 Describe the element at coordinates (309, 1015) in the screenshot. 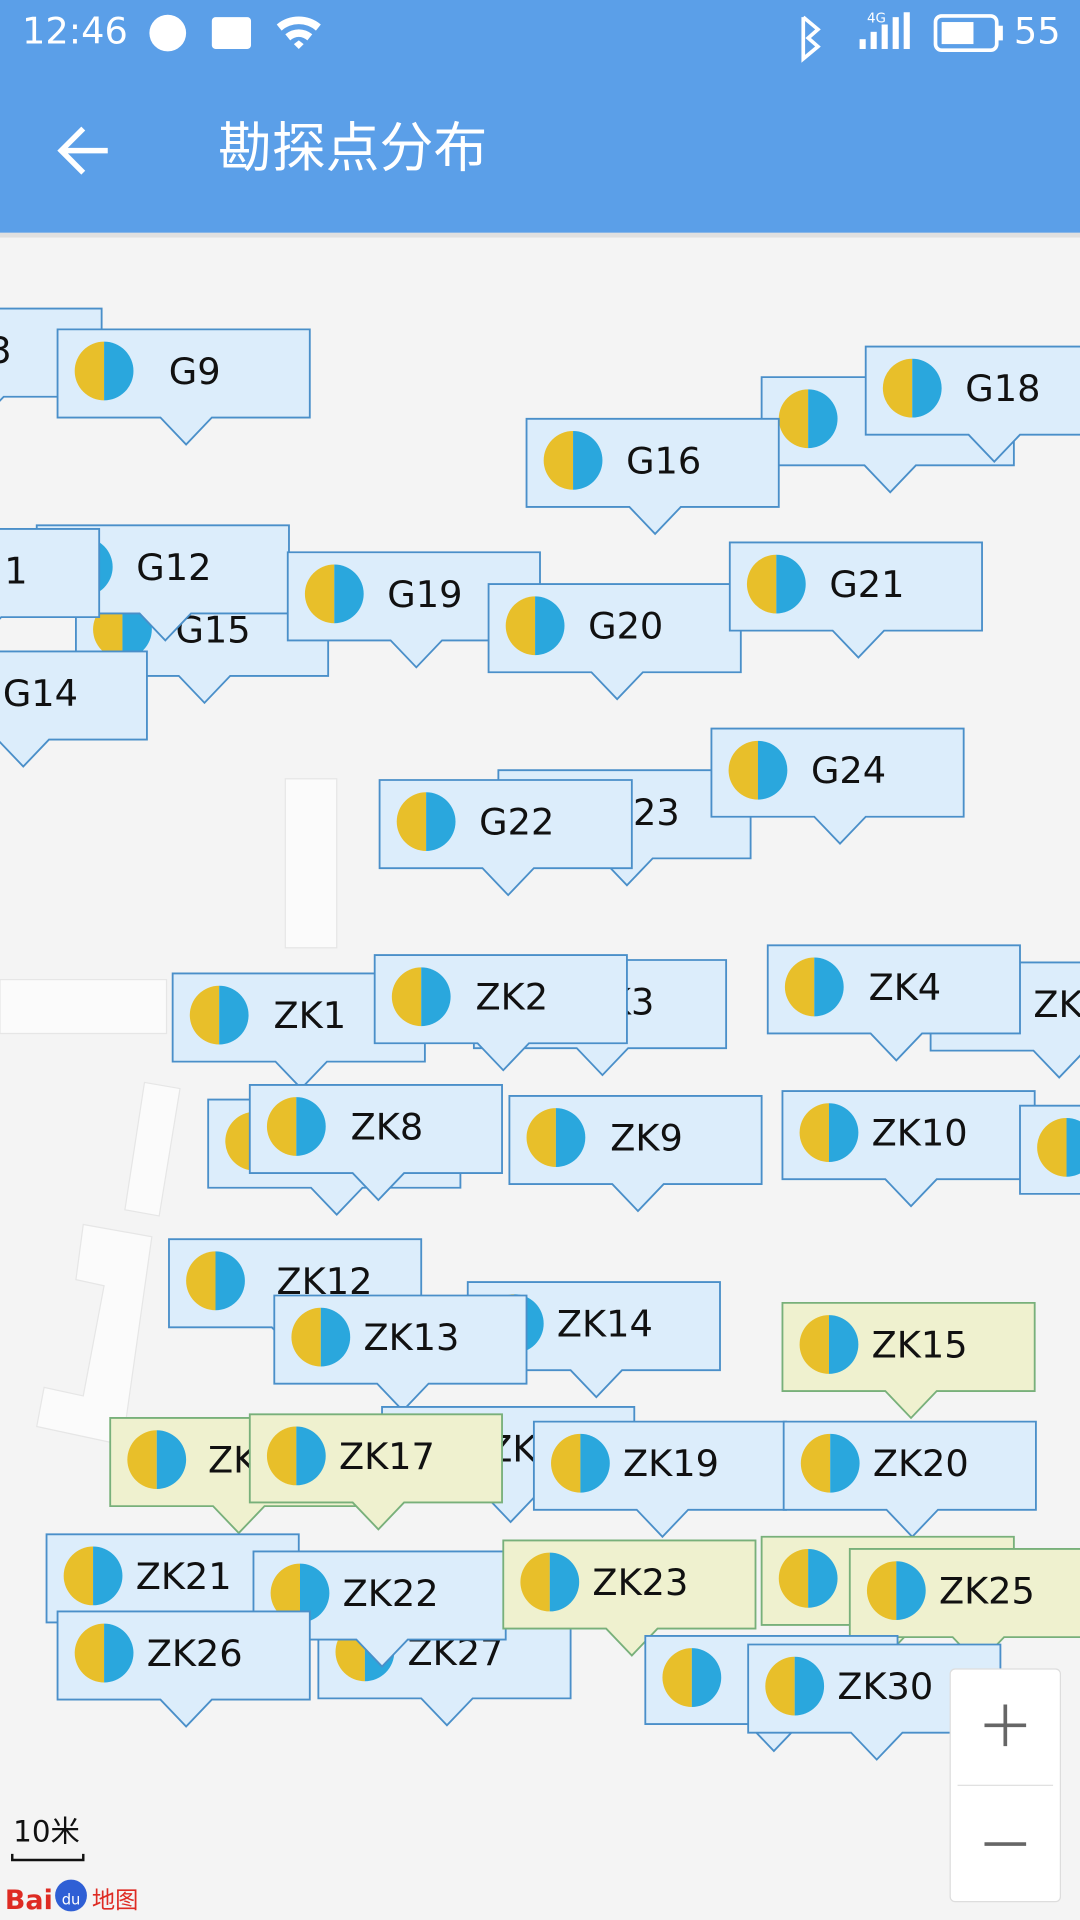

I see `marker-label: ZK1` at that location.